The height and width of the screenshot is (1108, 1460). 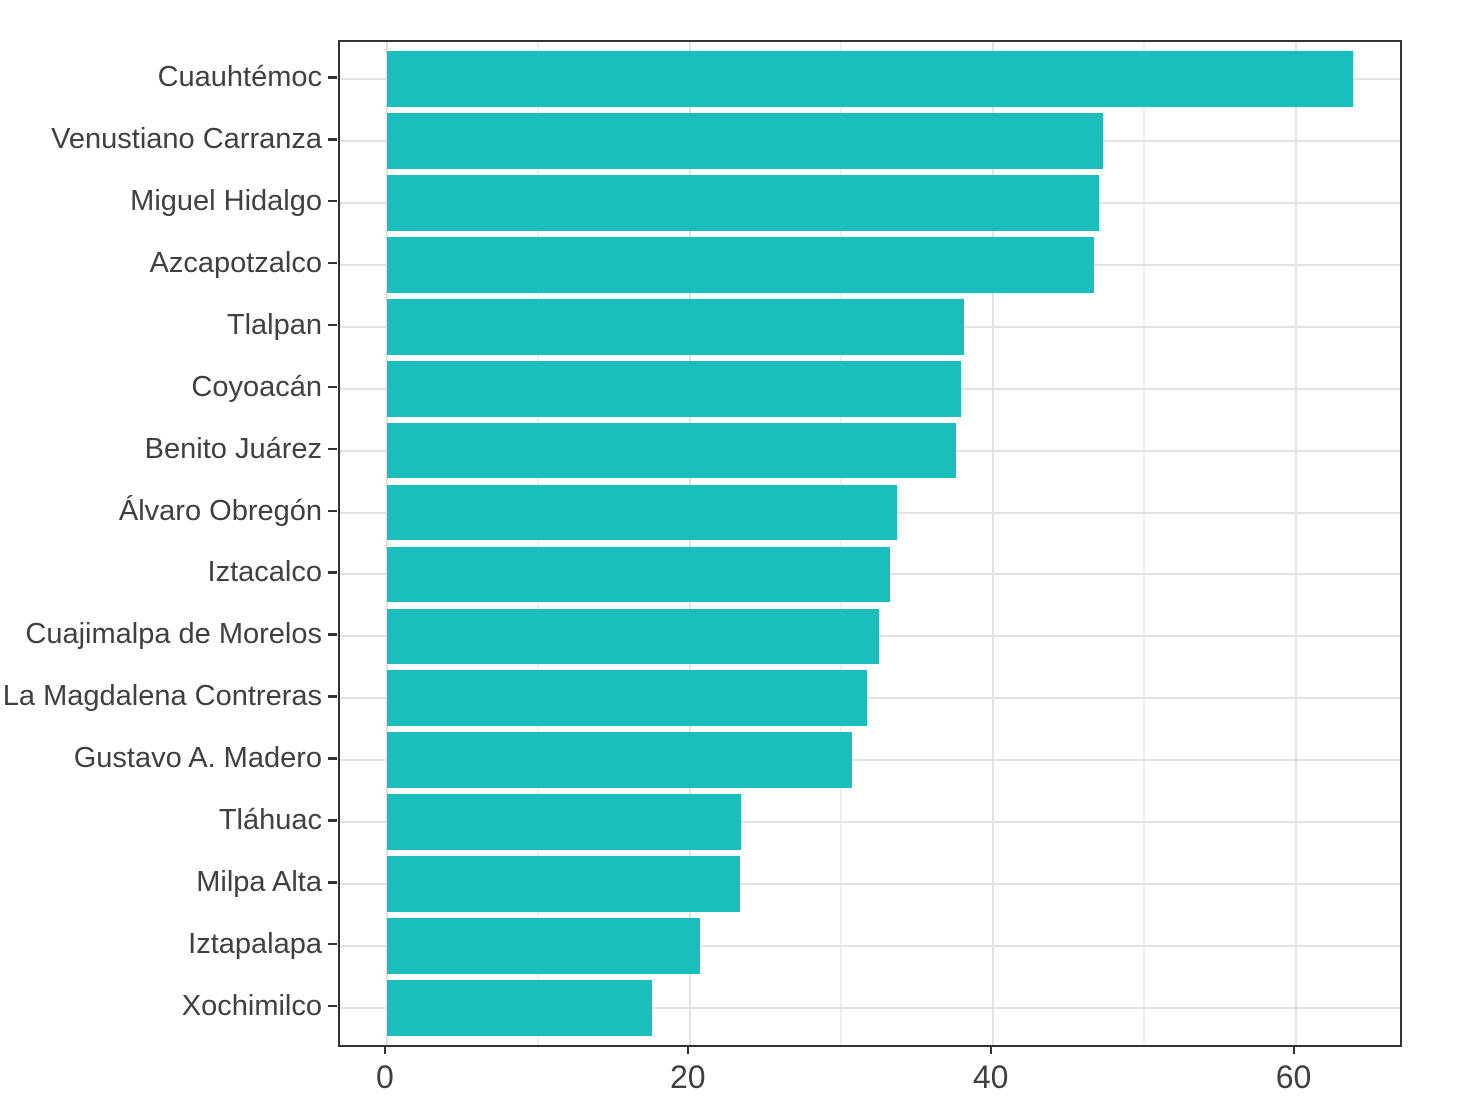 I want to click on y-tick-label: Milpa Alta, so click(x=259, y=882).